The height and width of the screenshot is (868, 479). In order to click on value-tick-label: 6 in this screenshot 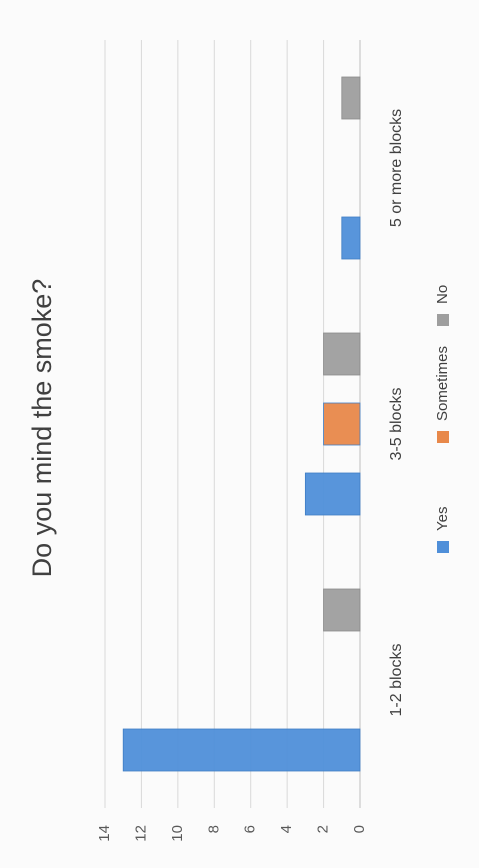, I will do `click(250, 829)`.